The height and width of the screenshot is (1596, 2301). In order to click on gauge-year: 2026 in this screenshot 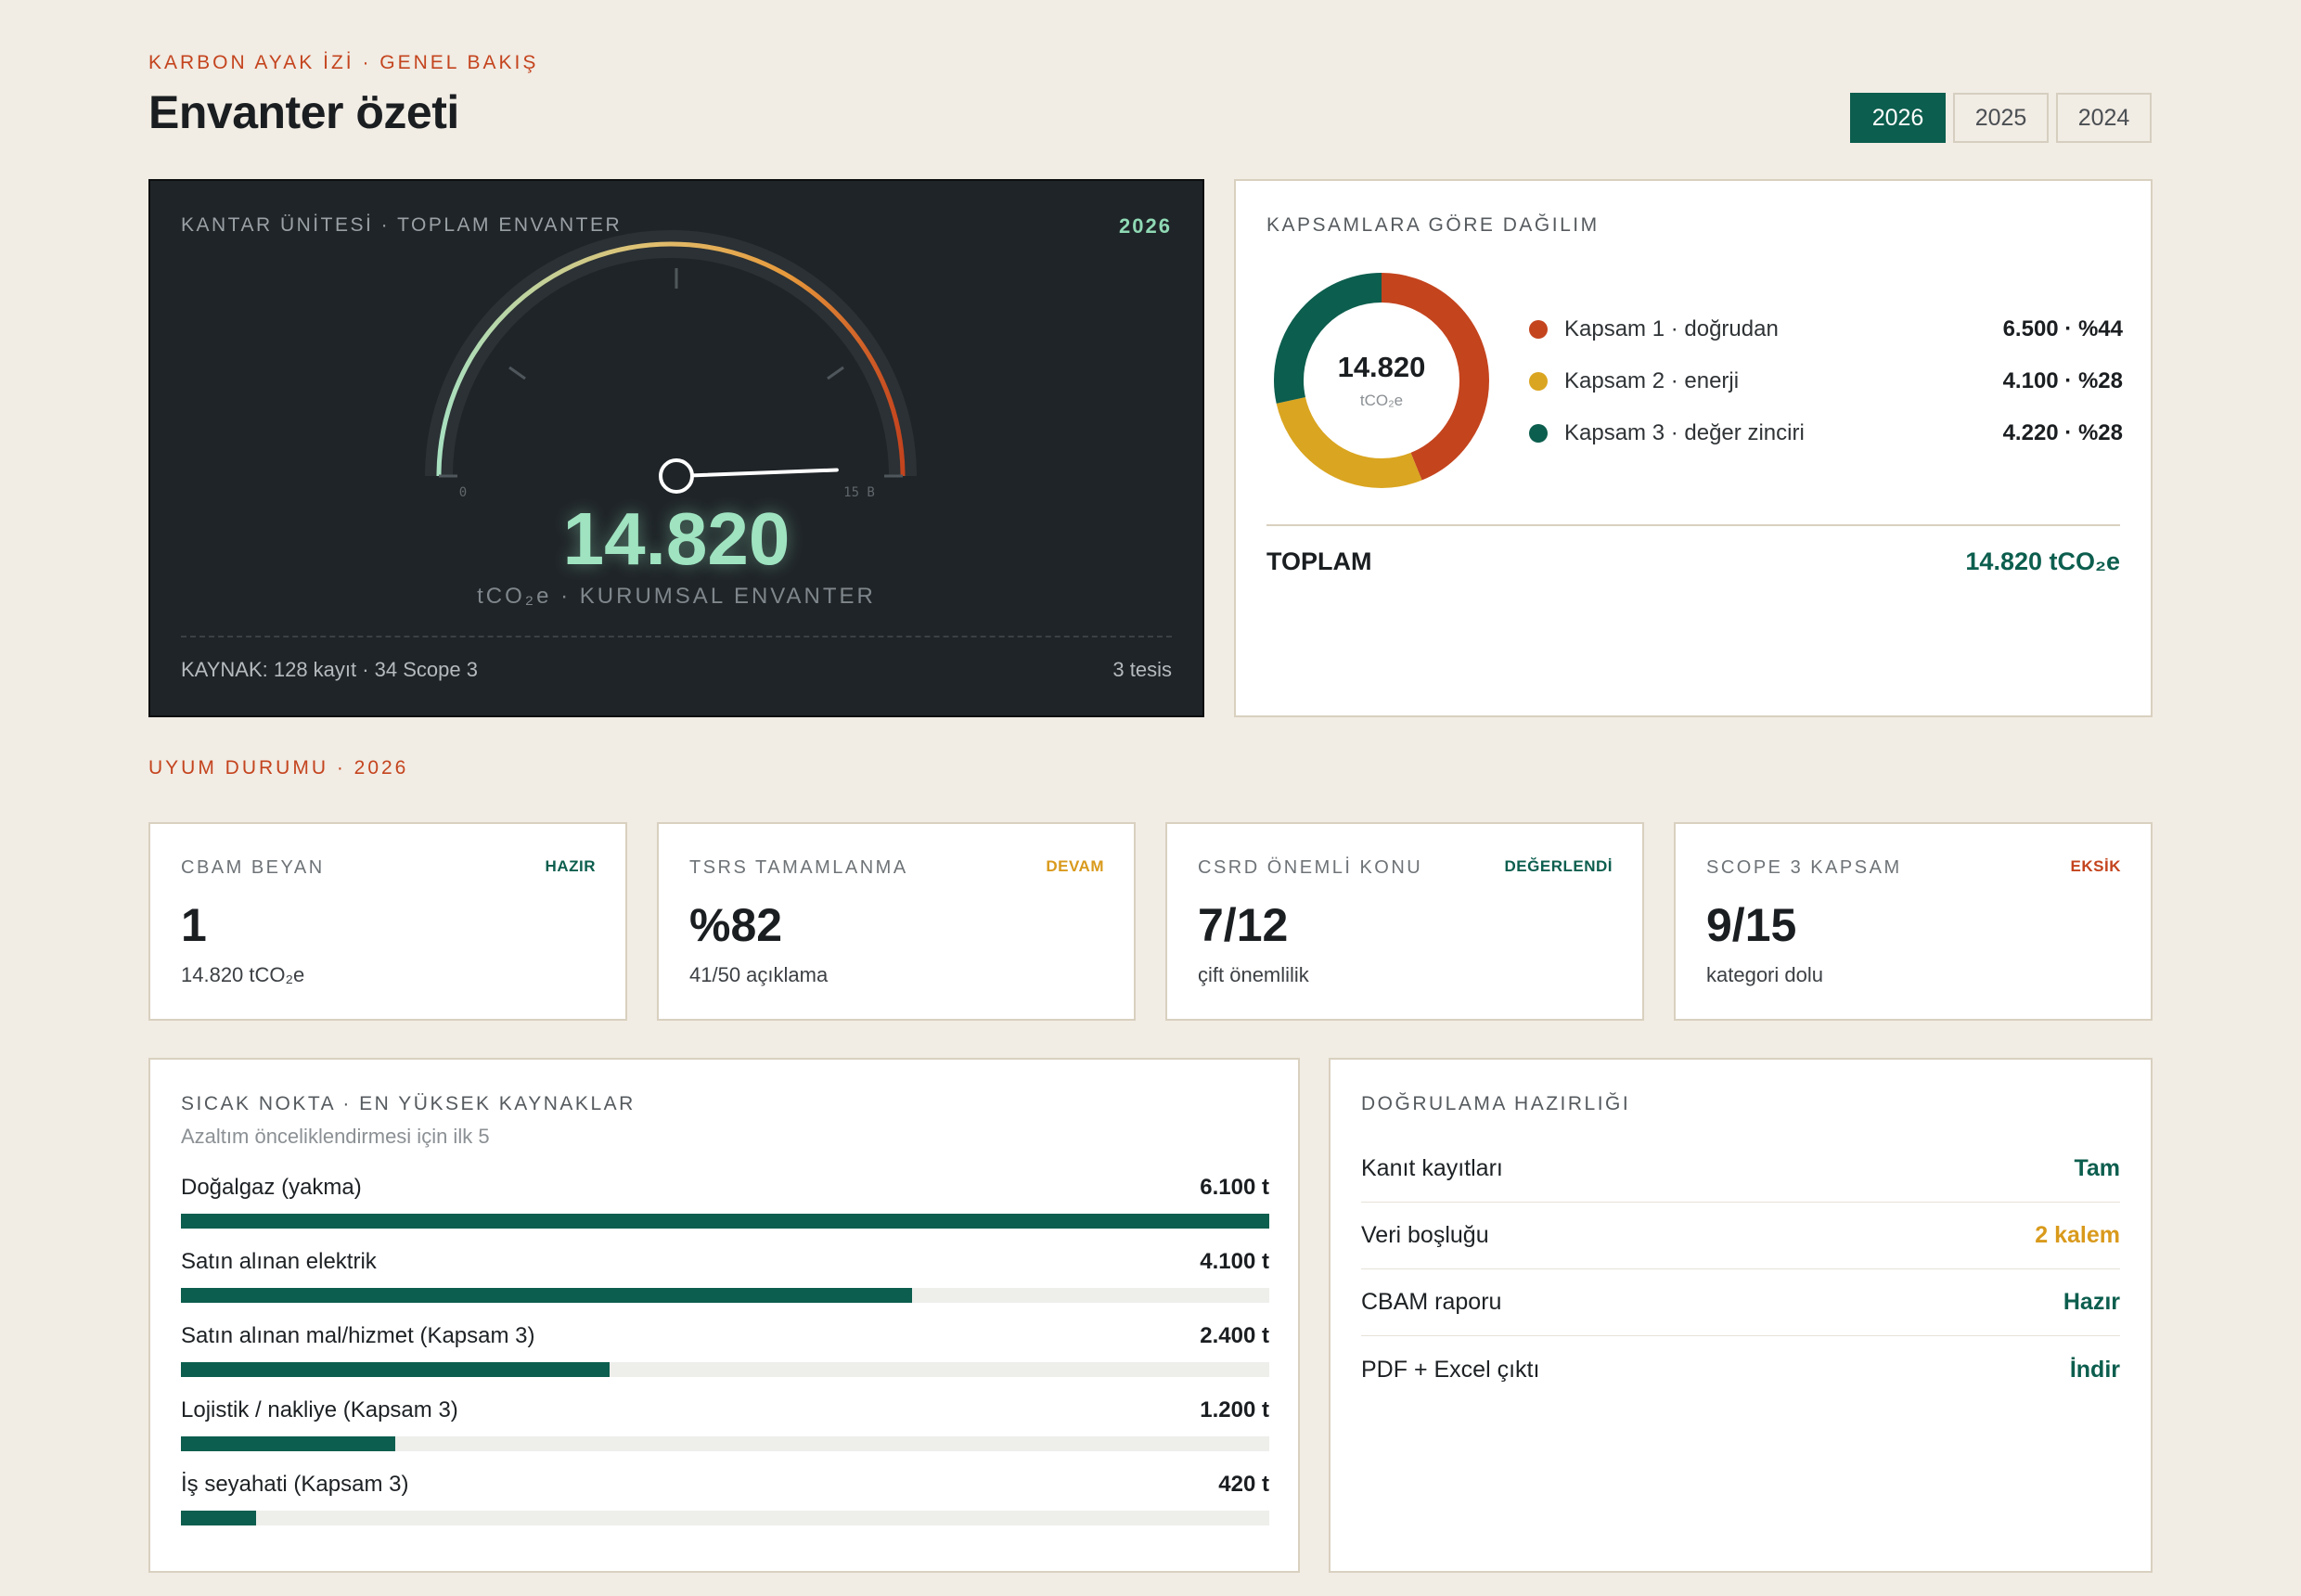, I will do `click(1146, 226)`.